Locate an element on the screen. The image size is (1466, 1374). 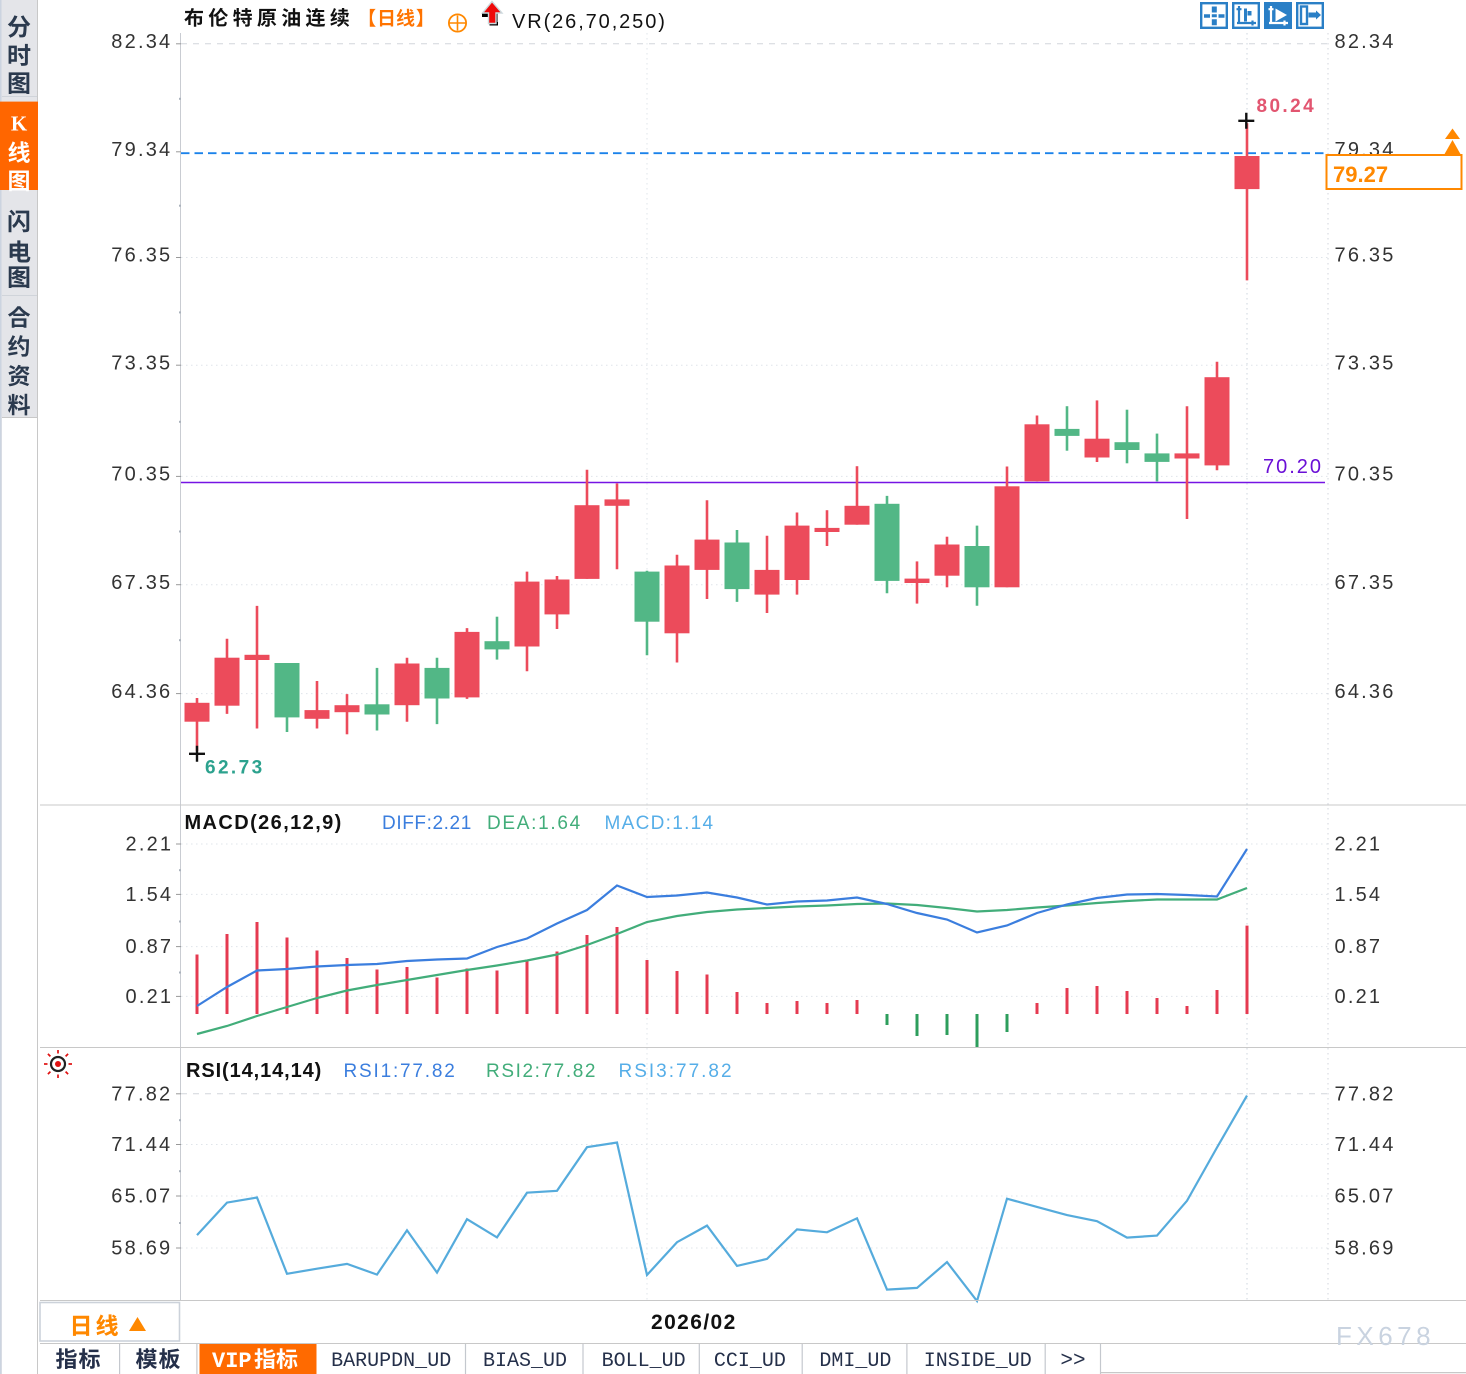
svg-text: 79.34 is located at coordinates (141, 150).